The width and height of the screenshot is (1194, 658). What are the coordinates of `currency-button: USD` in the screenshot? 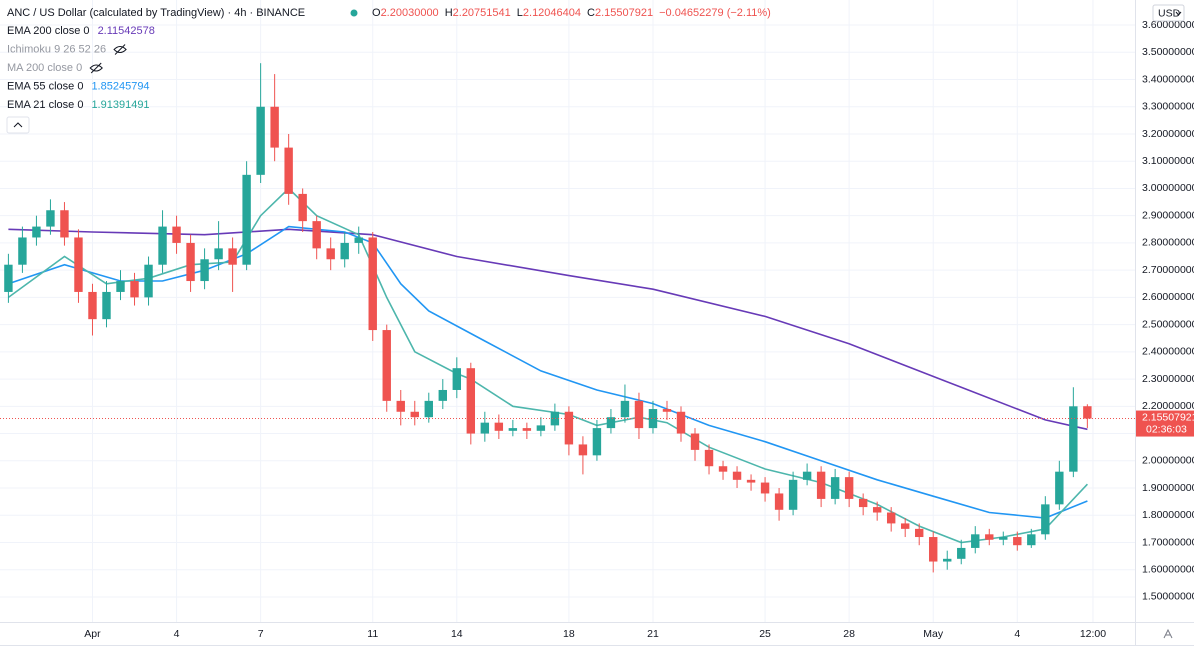 It's located at (1168, 13).